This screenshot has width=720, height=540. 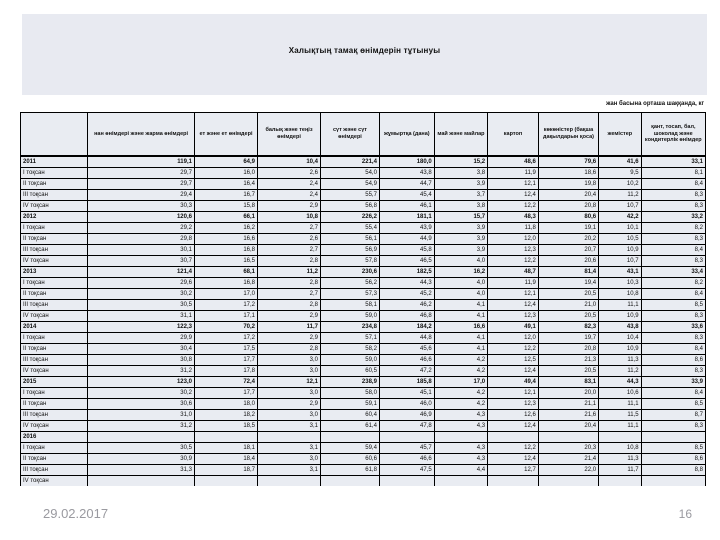 What do you see at coordinates (364, 54) in the screenshot?
I see `title-box: Халықтың тамақ өнімдерін тұтынуы` at bounding box center [364, 54].